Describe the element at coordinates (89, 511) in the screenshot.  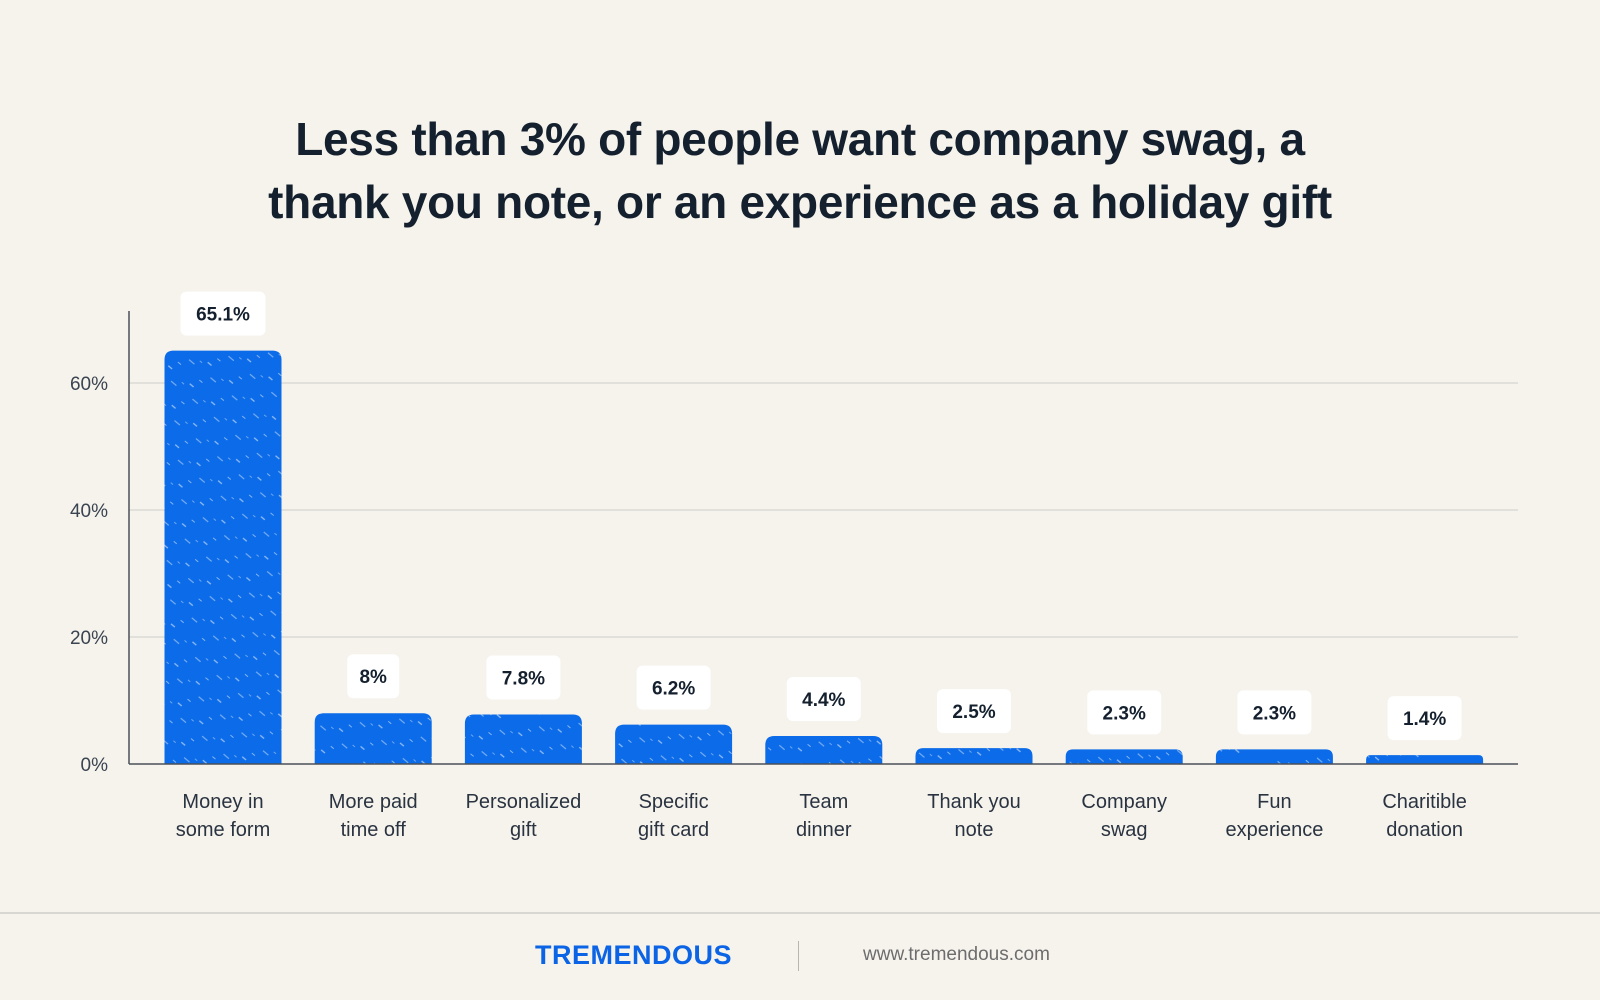
I see `y-tick-label: 40%` at that location.